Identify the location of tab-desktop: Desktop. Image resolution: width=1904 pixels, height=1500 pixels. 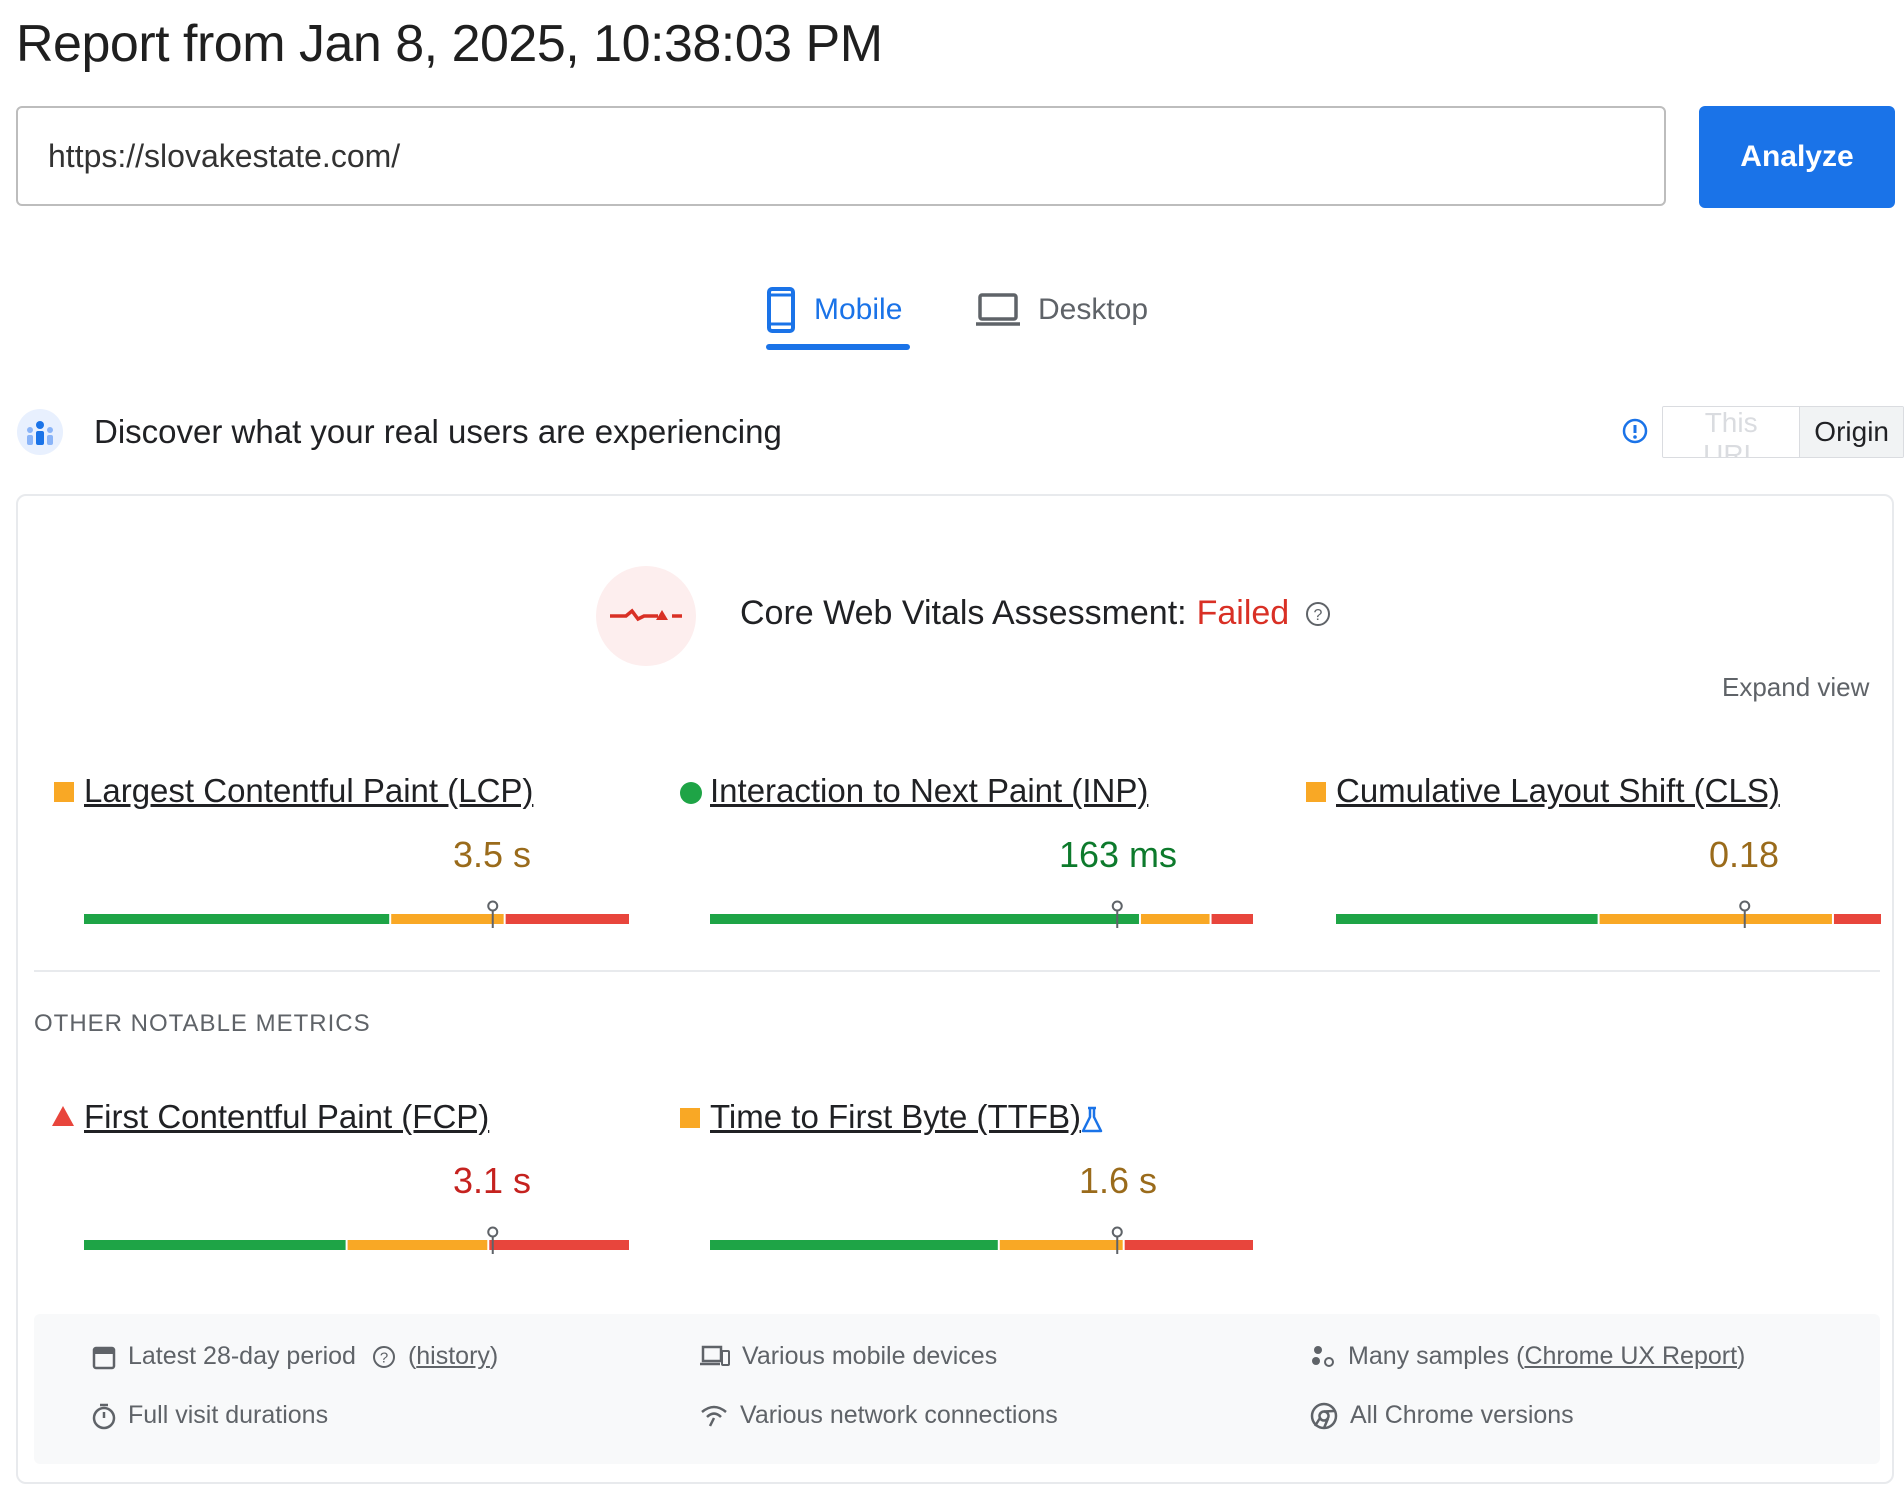
(1062, 310).